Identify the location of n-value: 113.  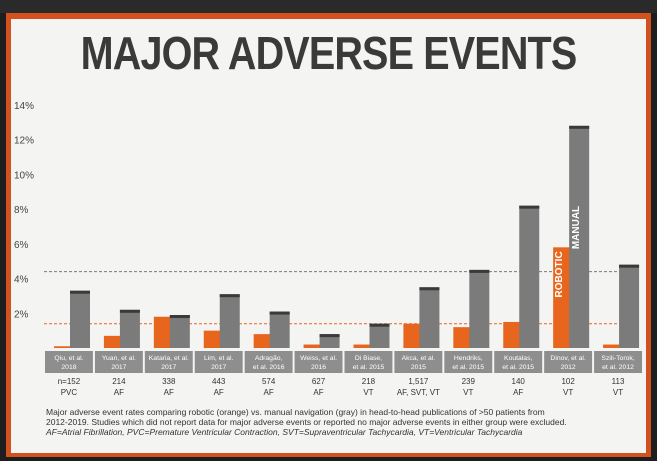
(618, 381).